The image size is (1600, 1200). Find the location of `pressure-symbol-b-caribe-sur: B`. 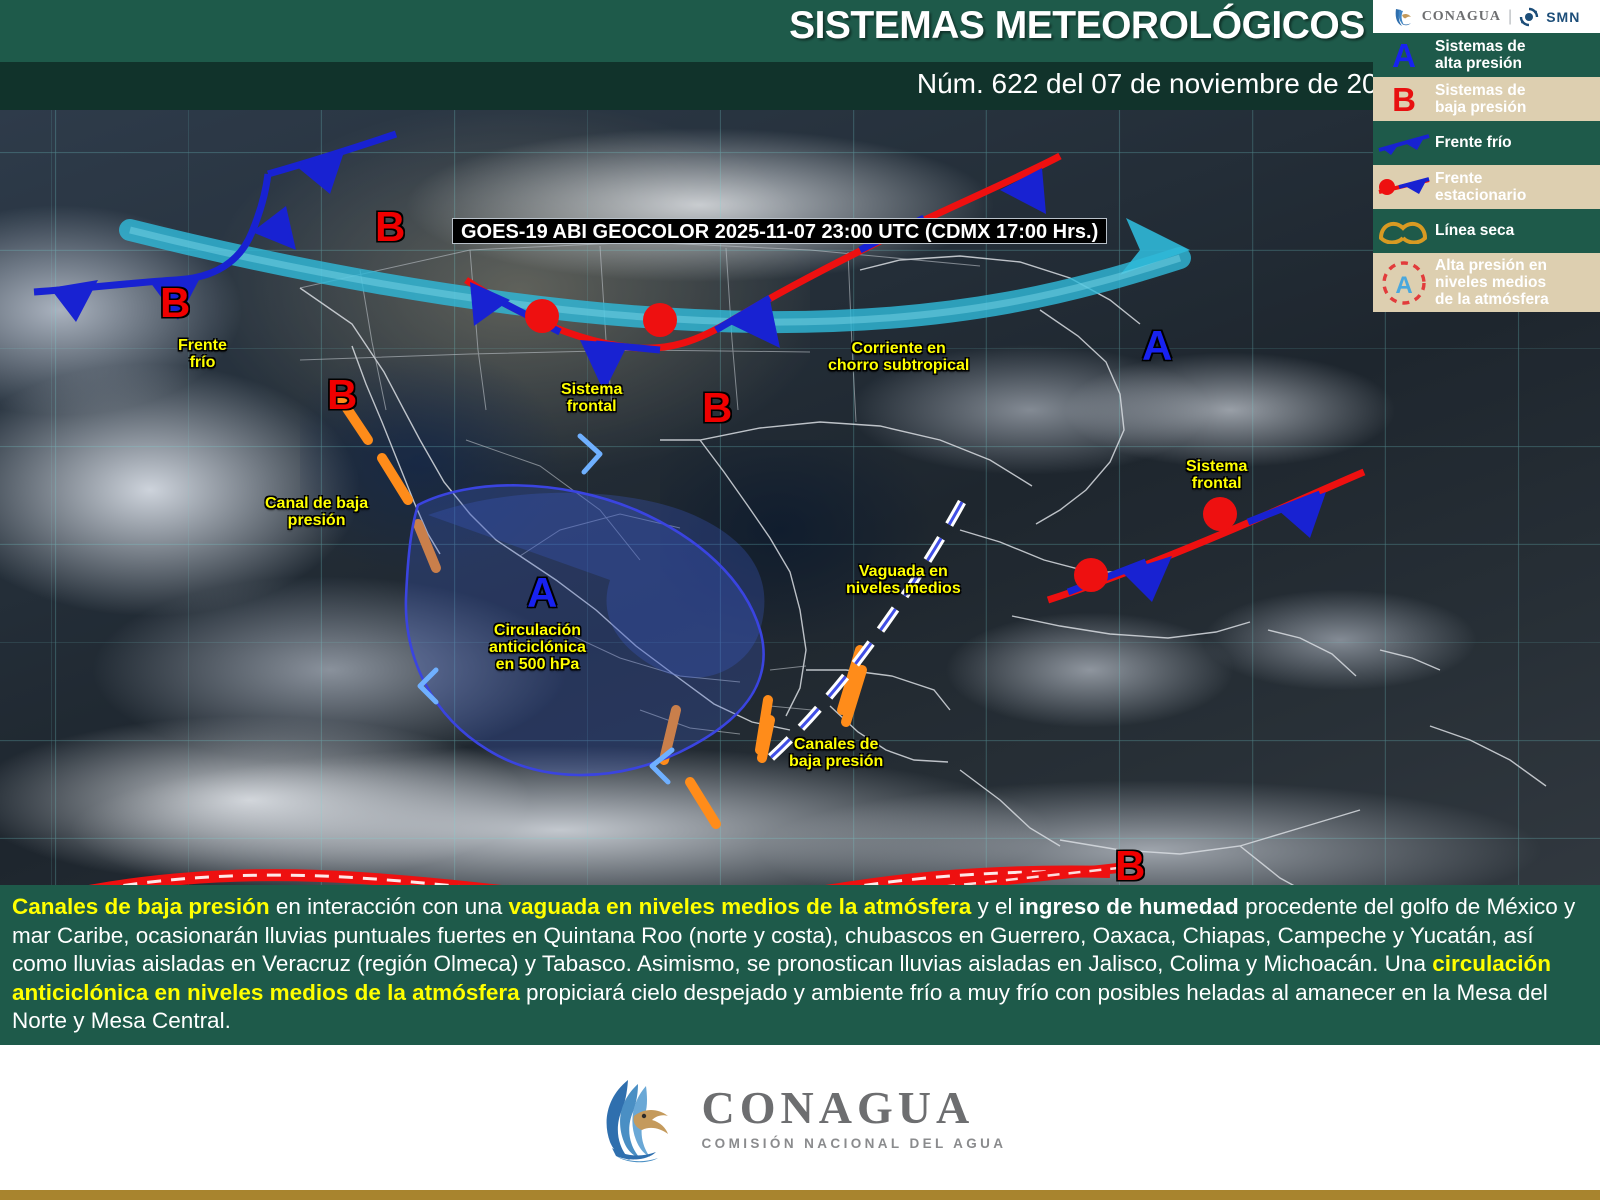

pressure-symbol-b-caribe-sur: B is located at coordinates (1130, 864).